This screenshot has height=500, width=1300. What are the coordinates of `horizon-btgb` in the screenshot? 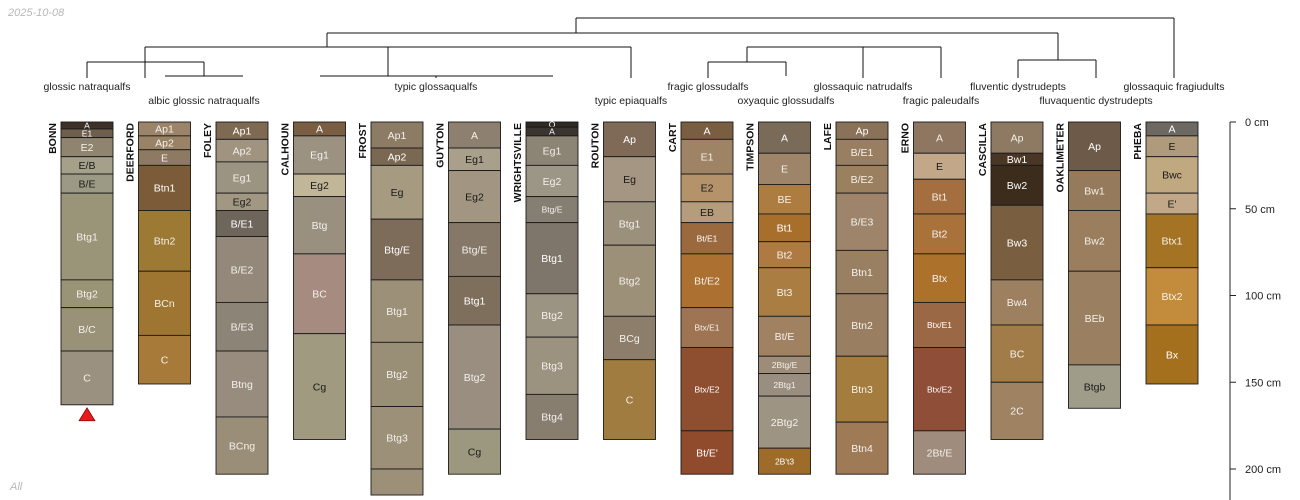 It's located at (1094, 386).